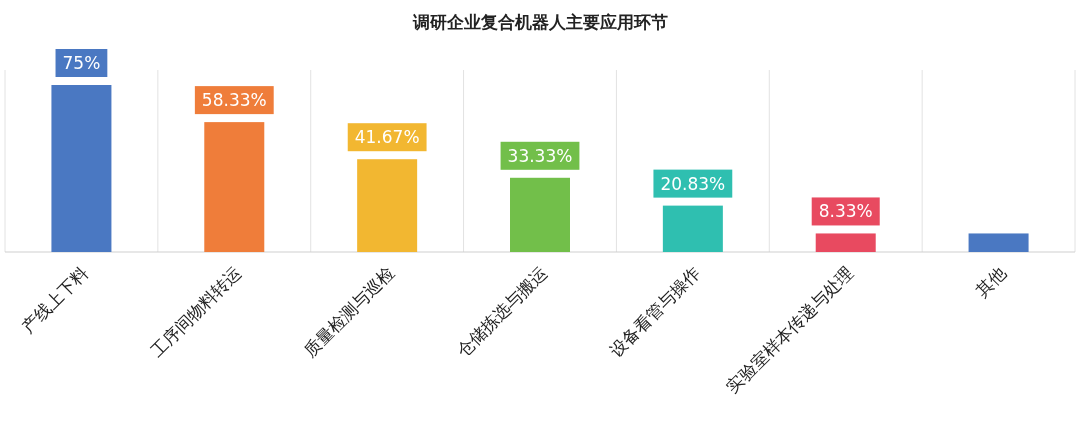  What do you see at coordinates (501, 311) in the screenshot?
I see `x-tick-label: 仓储拣选与搬运` at bounding box center [501, 311].